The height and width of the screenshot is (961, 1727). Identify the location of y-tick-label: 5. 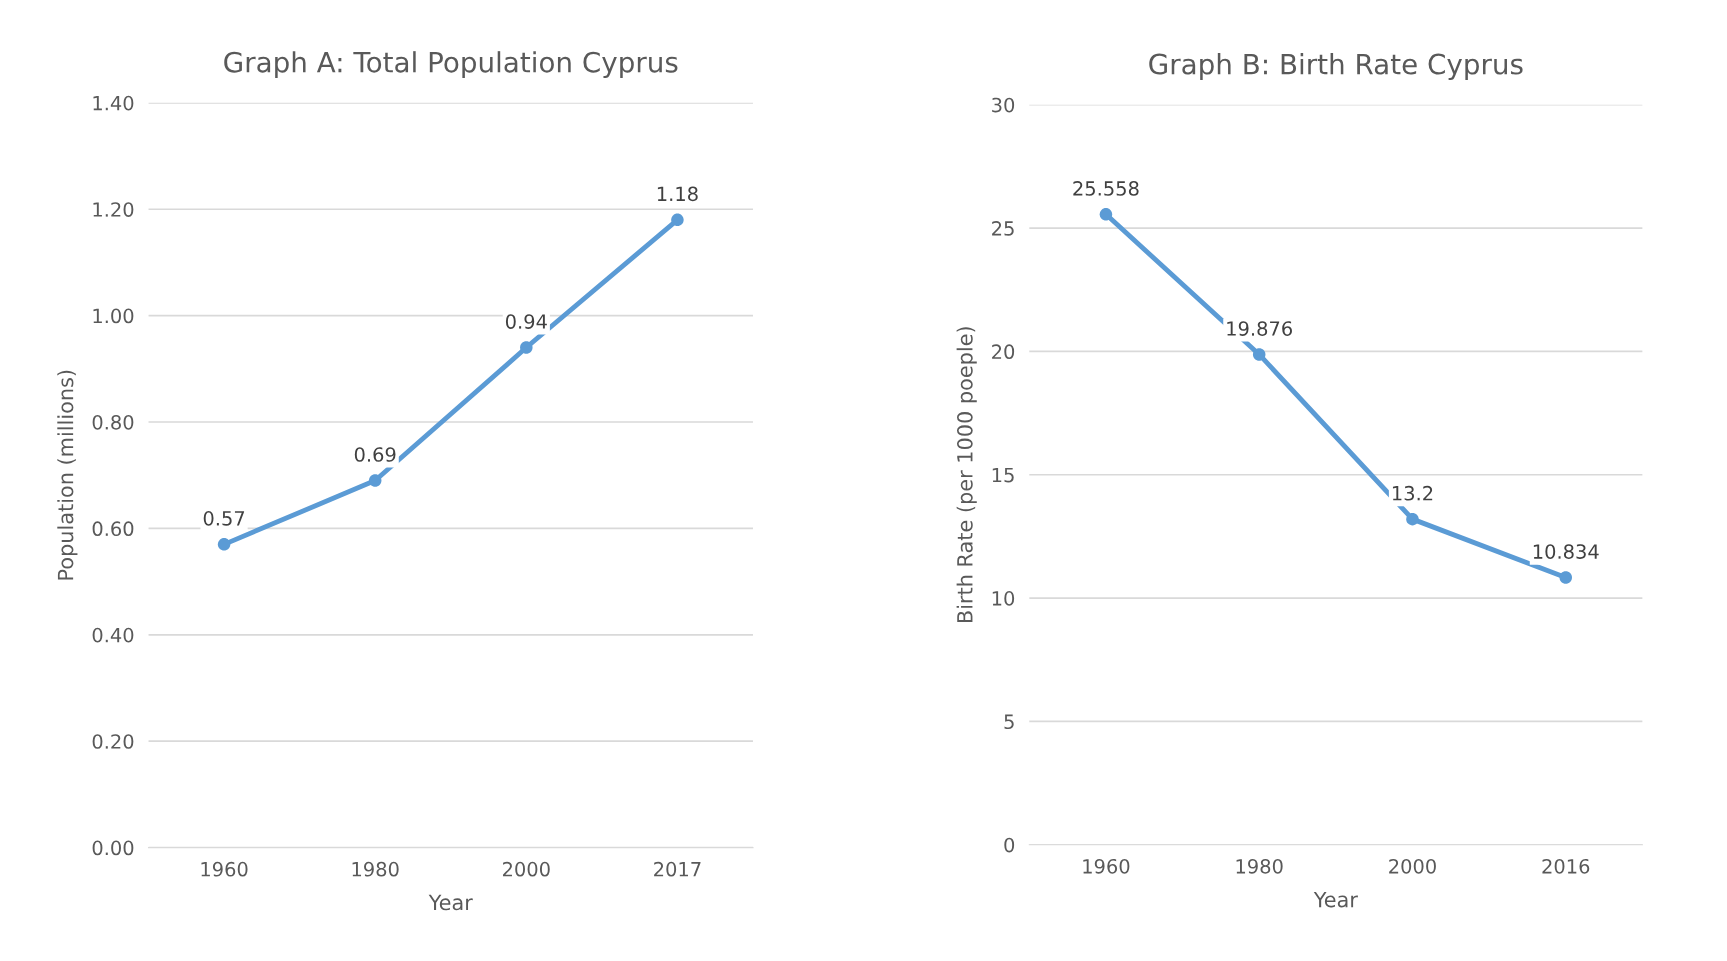
(1009, 722).